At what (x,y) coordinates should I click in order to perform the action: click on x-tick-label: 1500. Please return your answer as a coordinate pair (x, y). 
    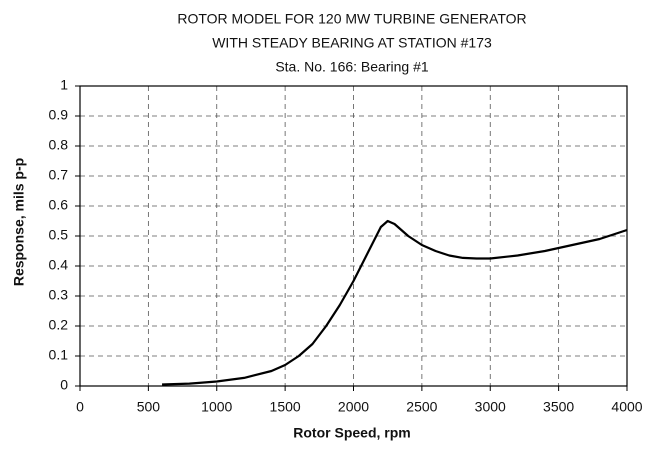
    Looking at the image, I should click on (285, 407).